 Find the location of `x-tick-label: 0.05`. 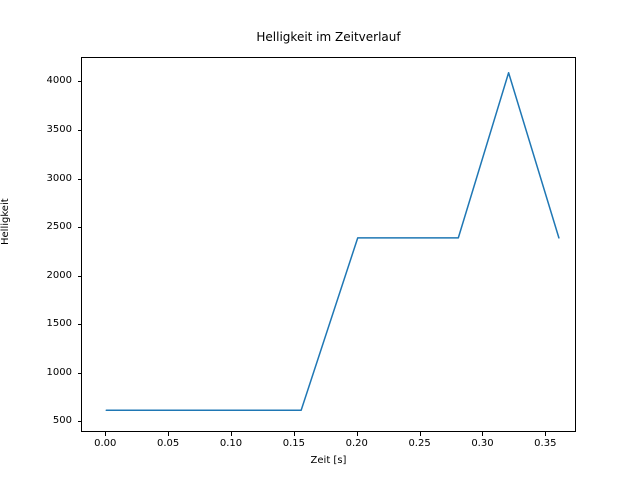

x-tick-label: 0.05 is located at coordinates (168, 443).